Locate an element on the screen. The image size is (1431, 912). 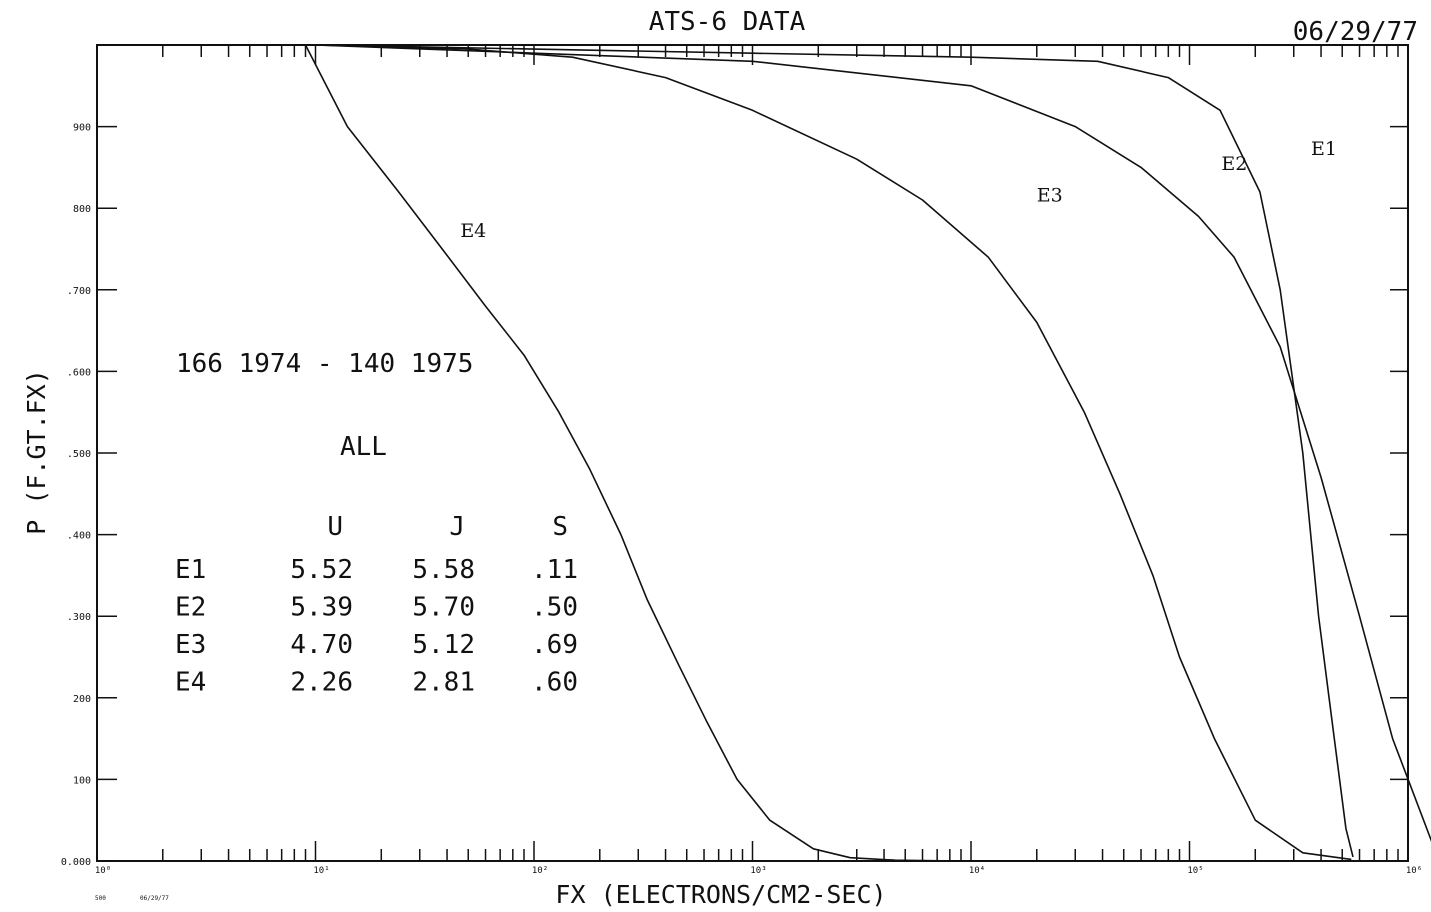
stats-cell: 5.58 is located at coordinates (443, 570).